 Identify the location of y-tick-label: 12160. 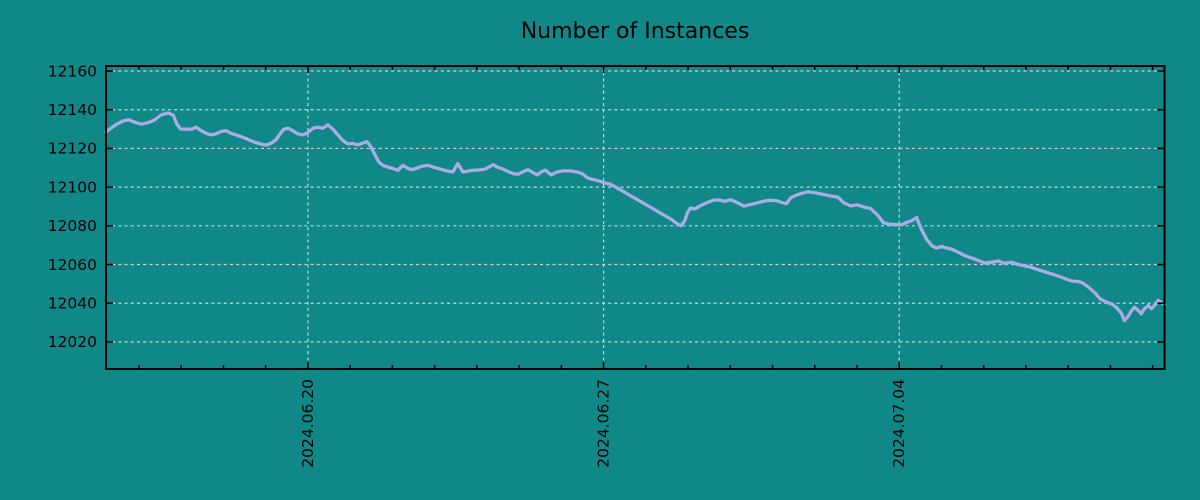
(72, 71).